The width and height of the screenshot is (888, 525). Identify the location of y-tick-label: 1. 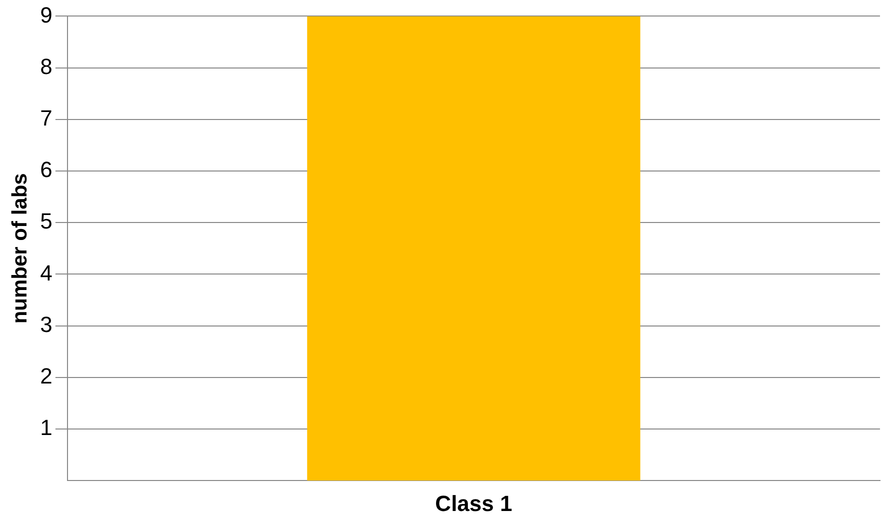
(46, 427).